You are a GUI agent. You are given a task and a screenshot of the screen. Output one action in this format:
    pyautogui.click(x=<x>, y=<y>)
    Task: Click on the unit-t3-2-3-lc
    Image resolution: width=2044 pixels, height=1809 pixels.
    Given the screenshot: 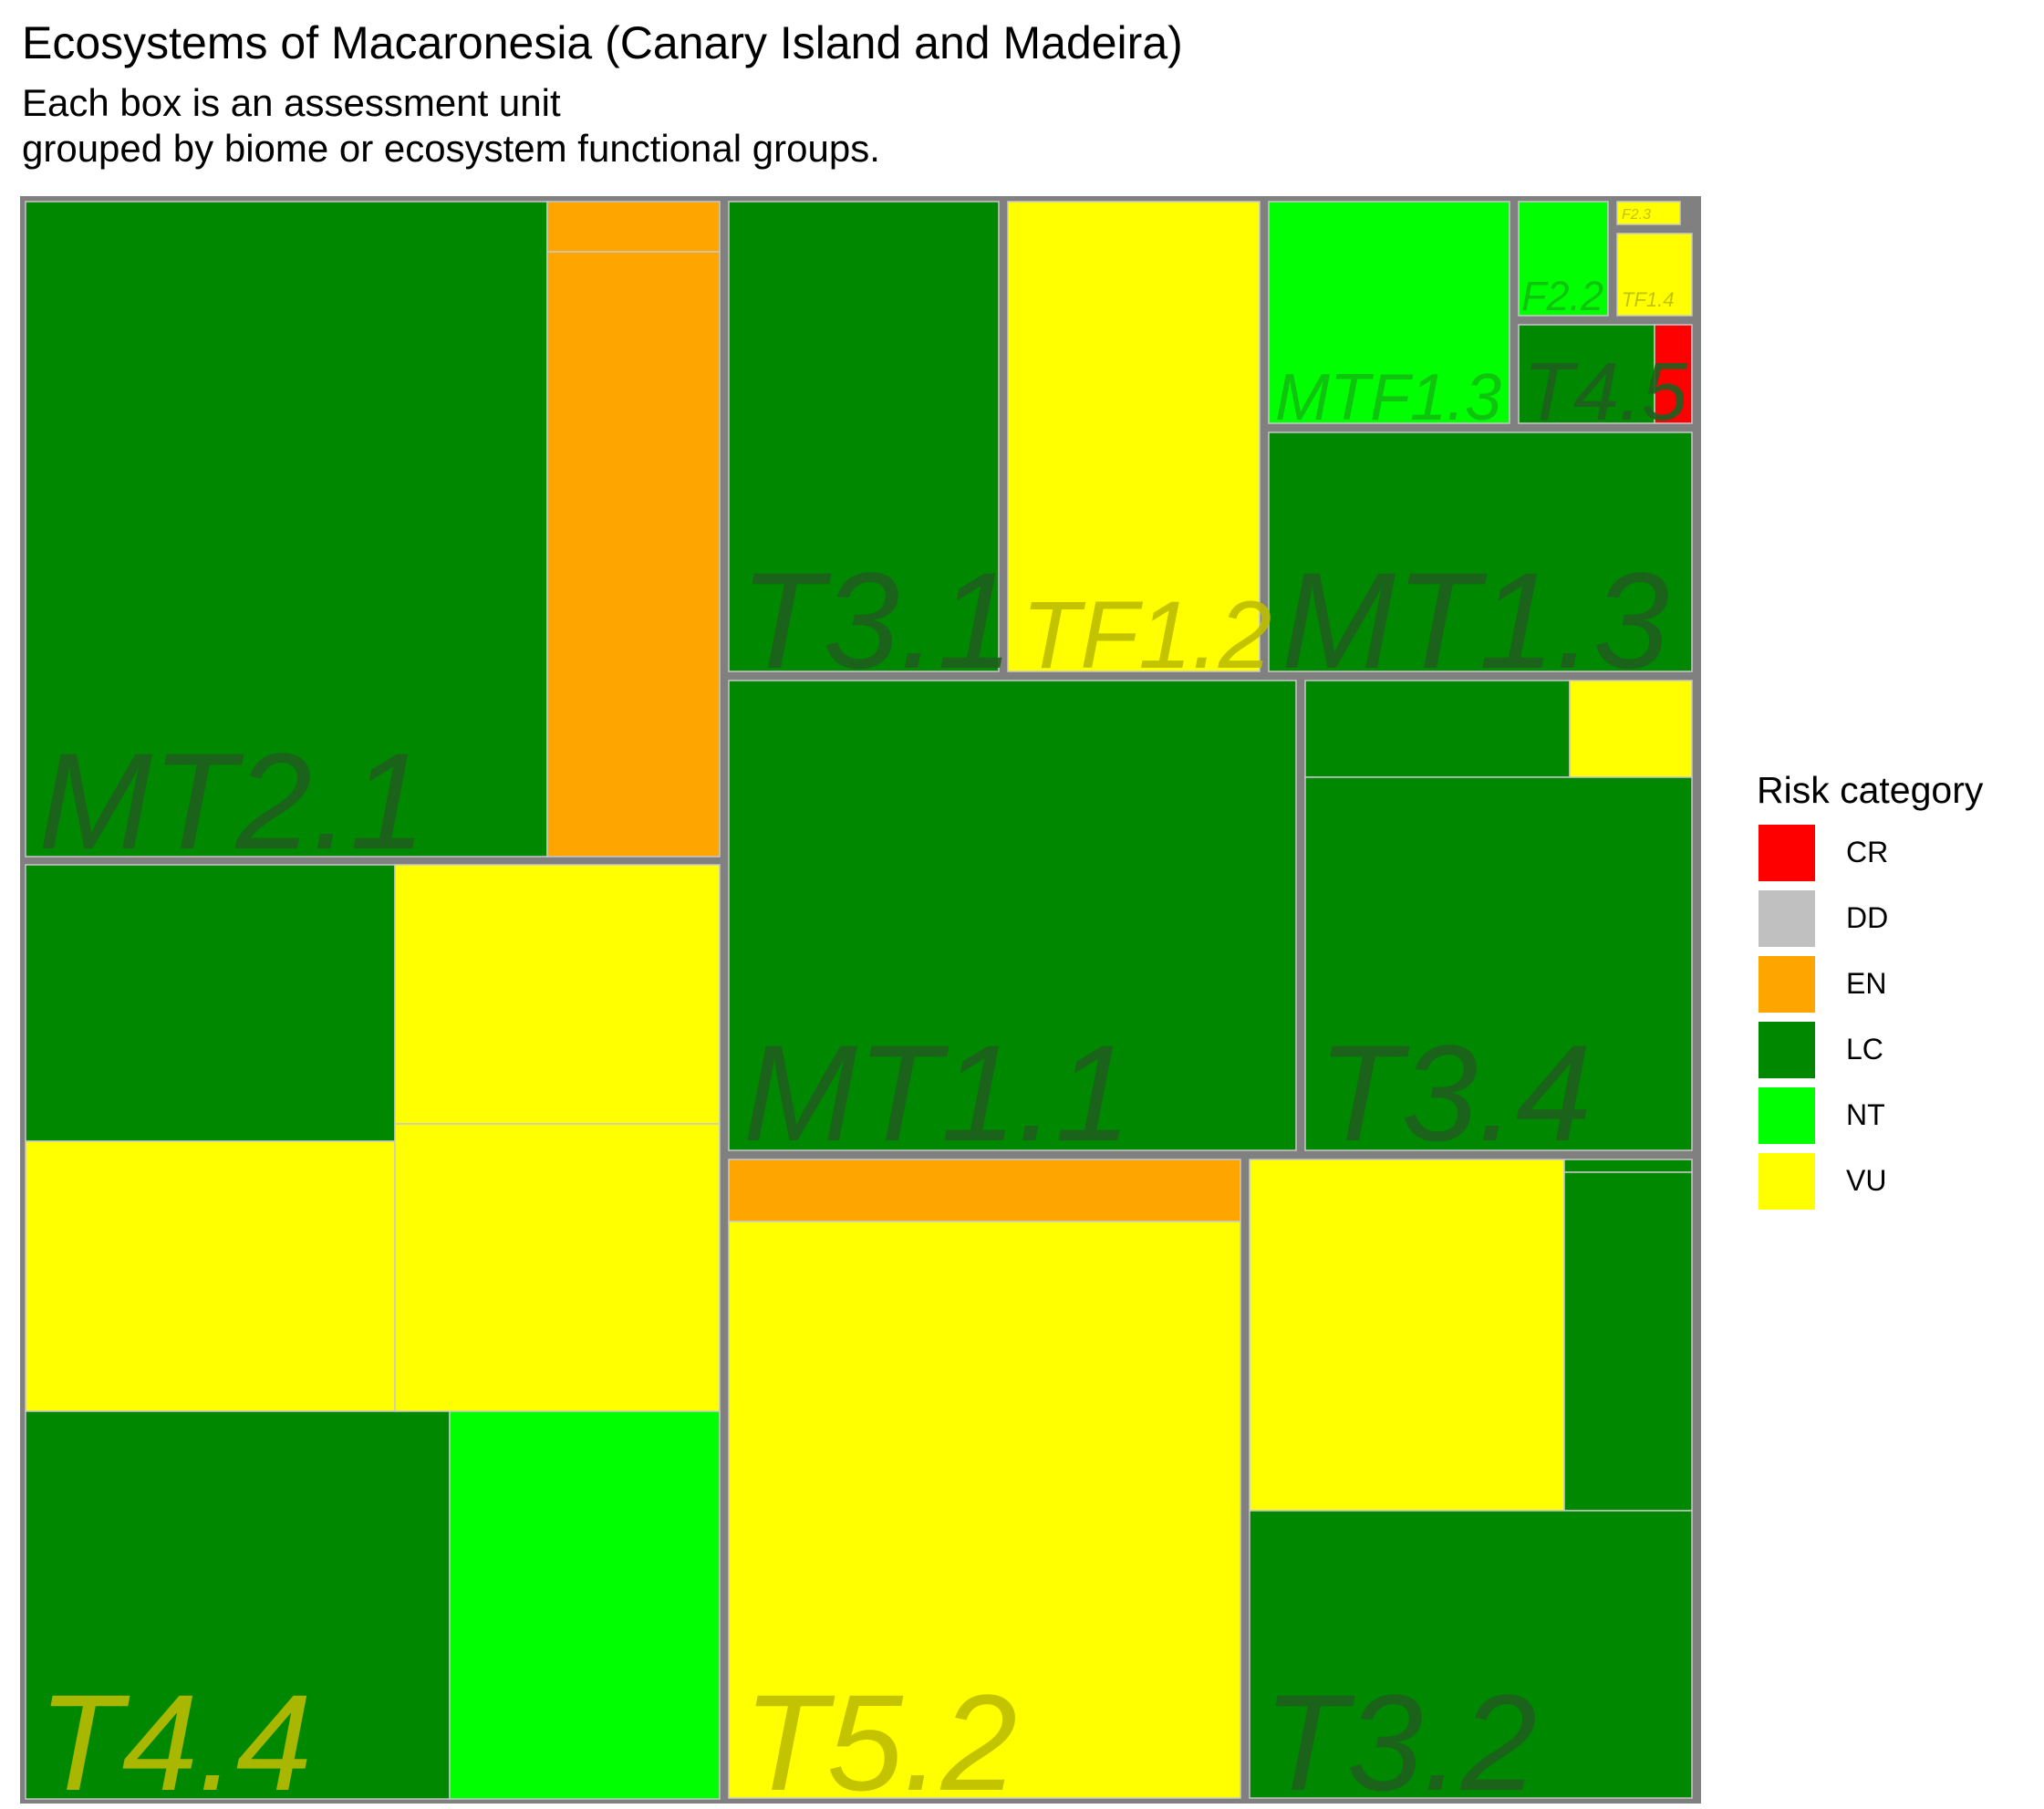 What is the action you would take?
    pyautogui.click(x=1628, y=1341)
    